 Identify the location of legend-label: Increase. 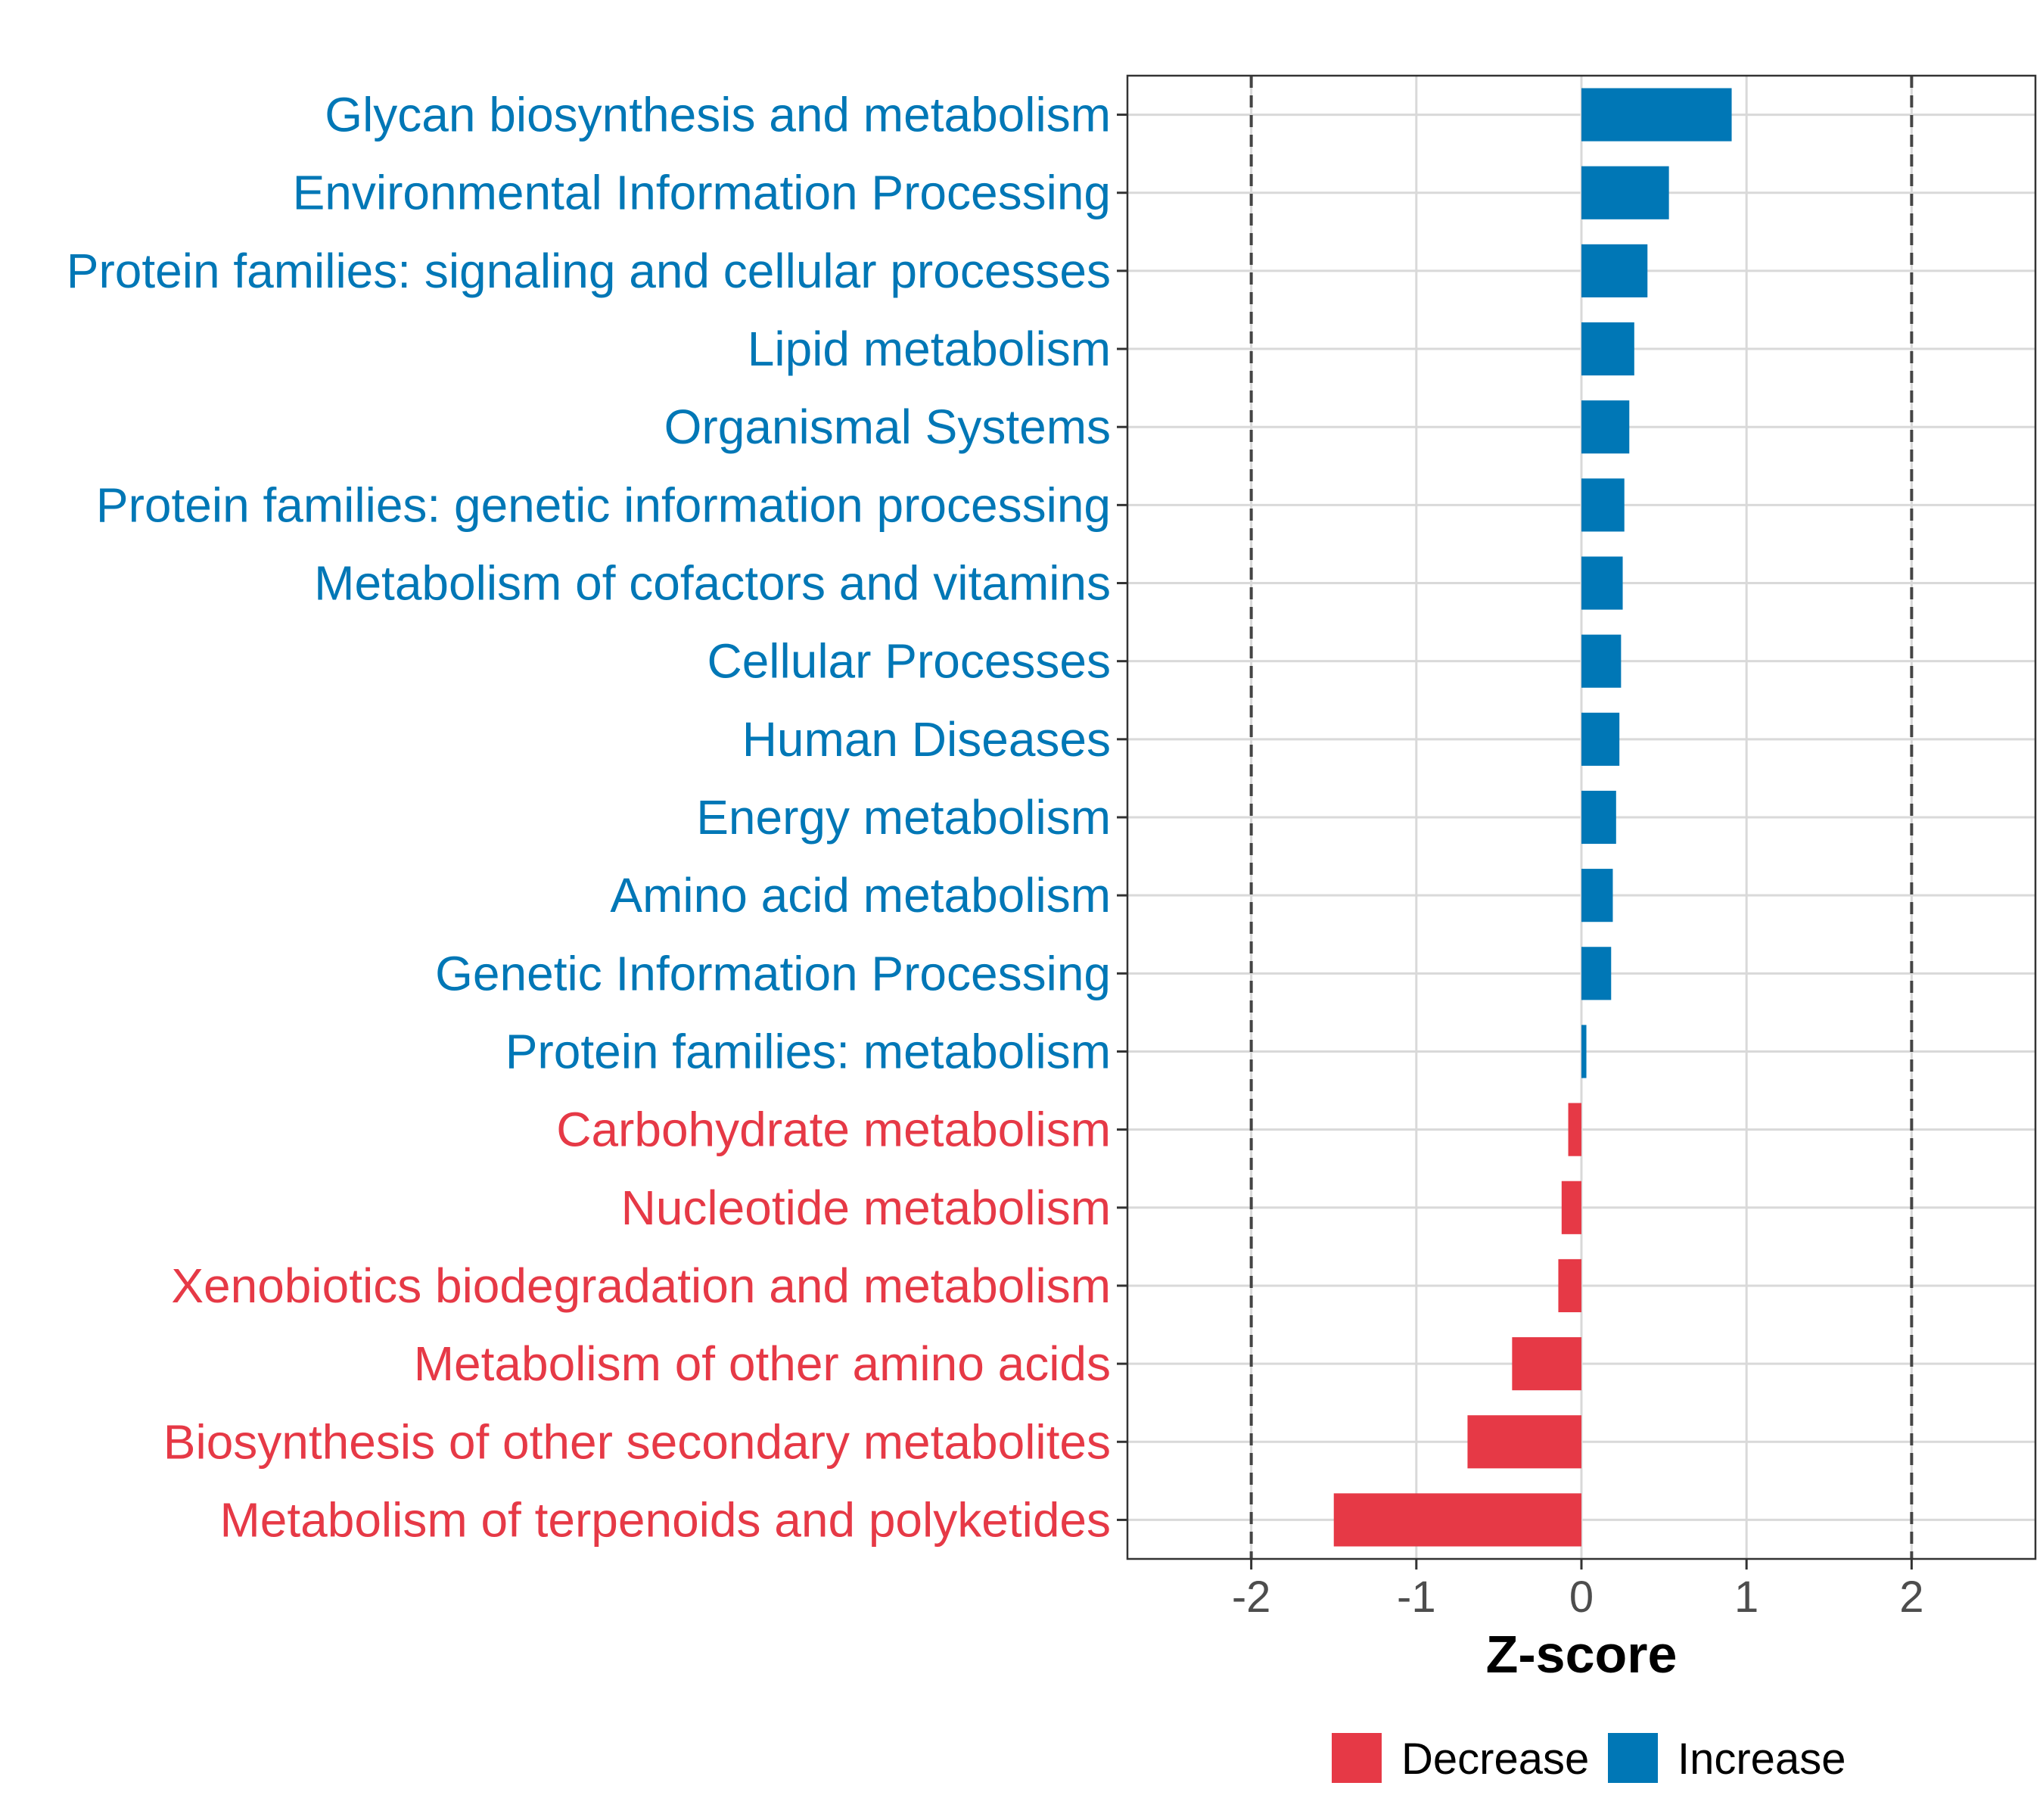
(1762, 1759).